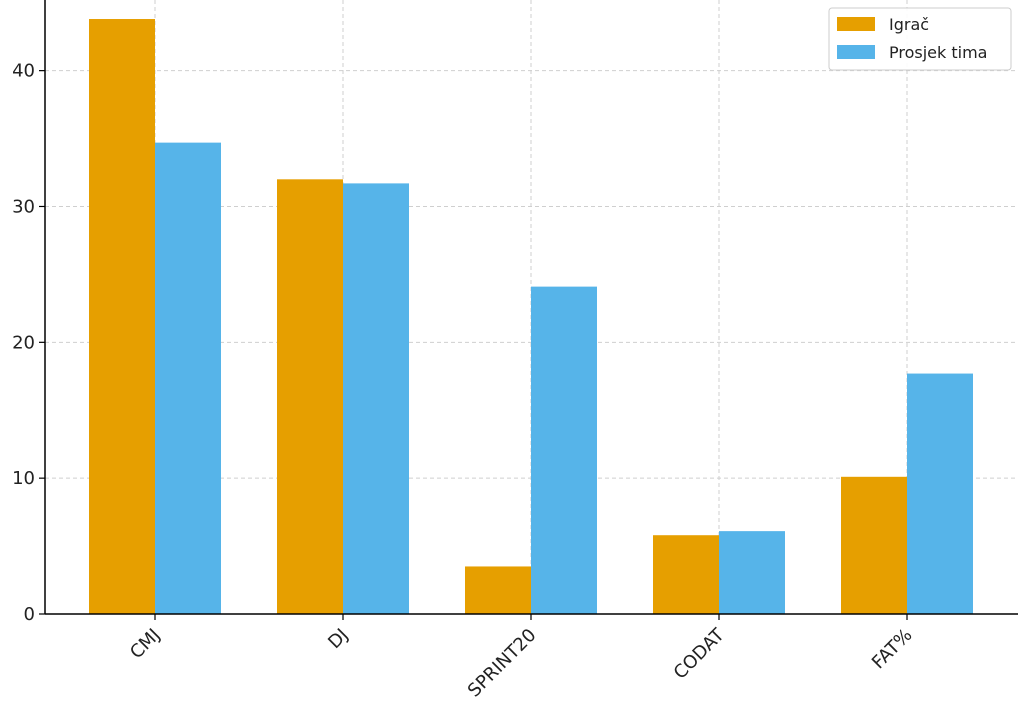  I want to click on legend-swatch-player, so click(856, 24).